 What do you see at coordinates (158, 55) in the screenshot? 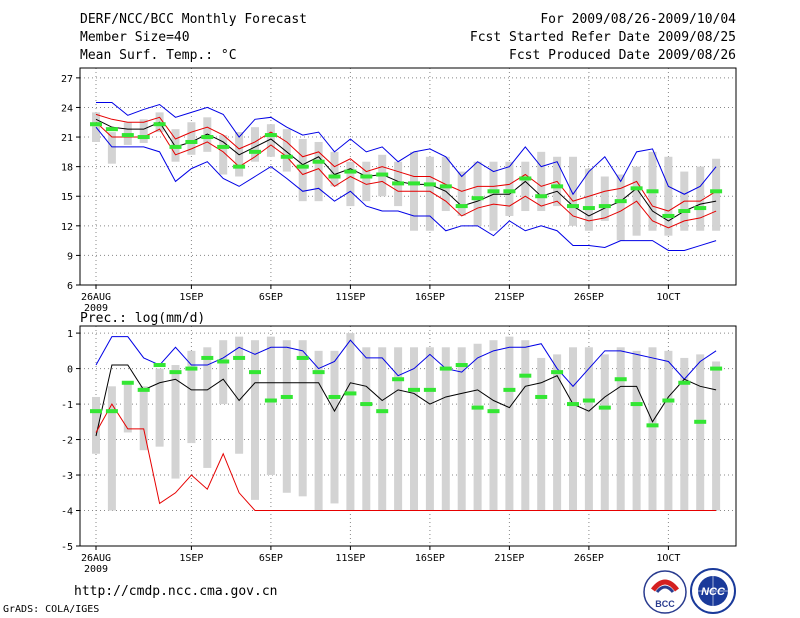
I see `variable-label: Mean Surf. Temp.: °C` at bounding box center [158, 55].